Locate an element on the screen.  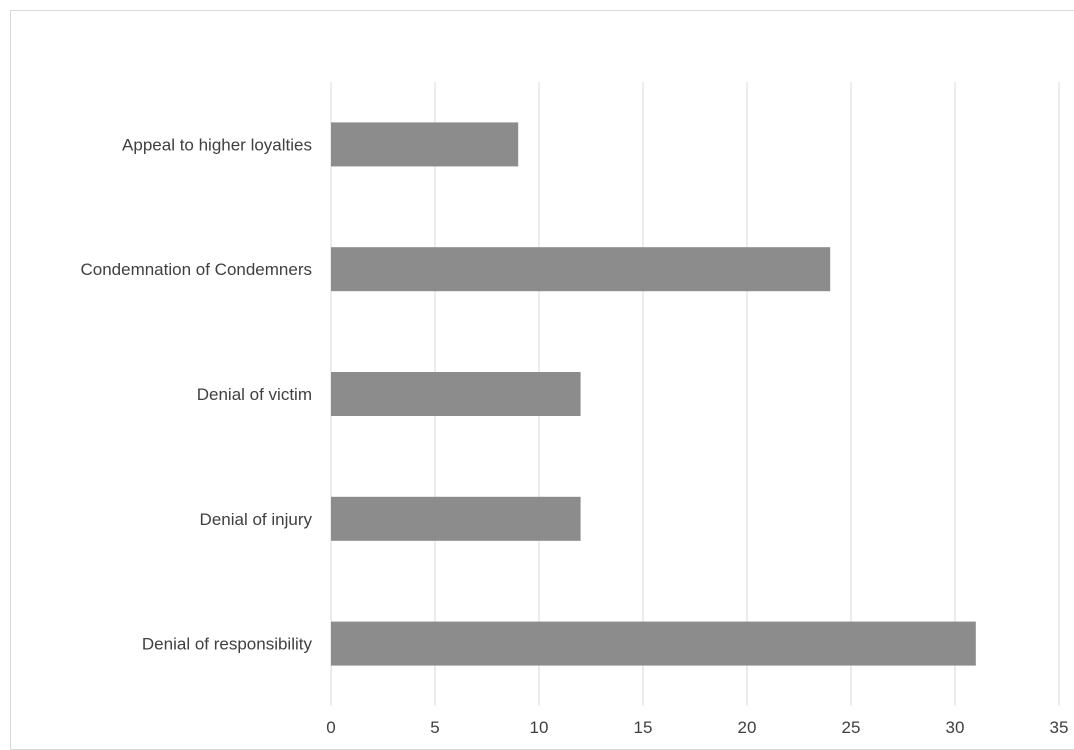
category-label: Condemnation of Condemners is located at coordinates (196, 269).